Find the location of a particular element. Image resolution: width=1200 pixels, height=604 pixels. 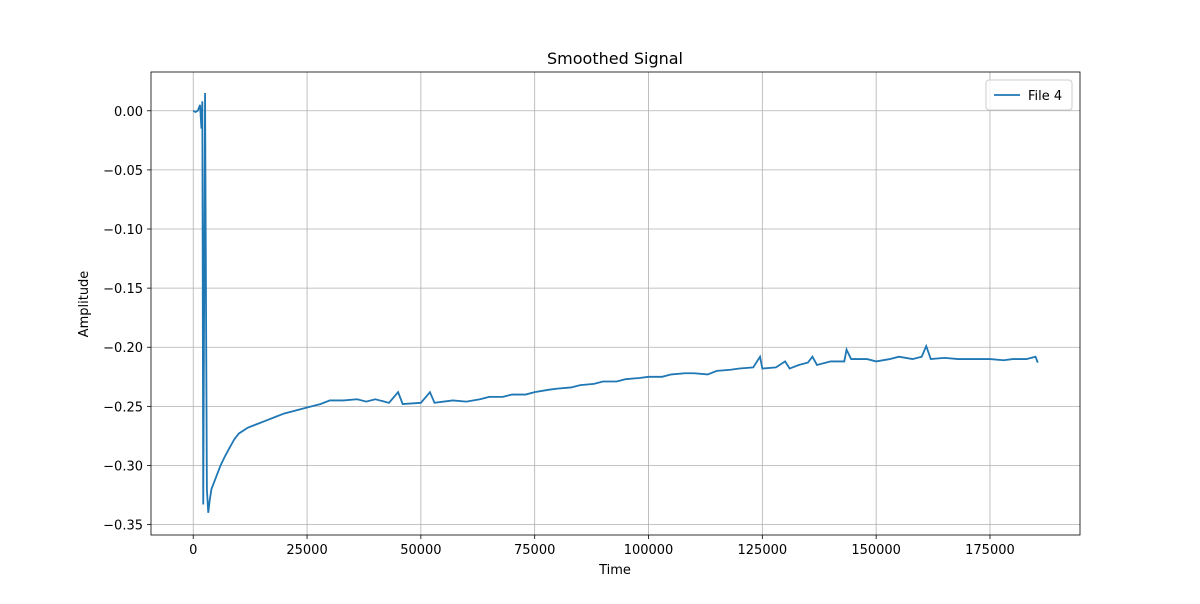

x-tick-label: 75000 is located at coordinates (534, 550).